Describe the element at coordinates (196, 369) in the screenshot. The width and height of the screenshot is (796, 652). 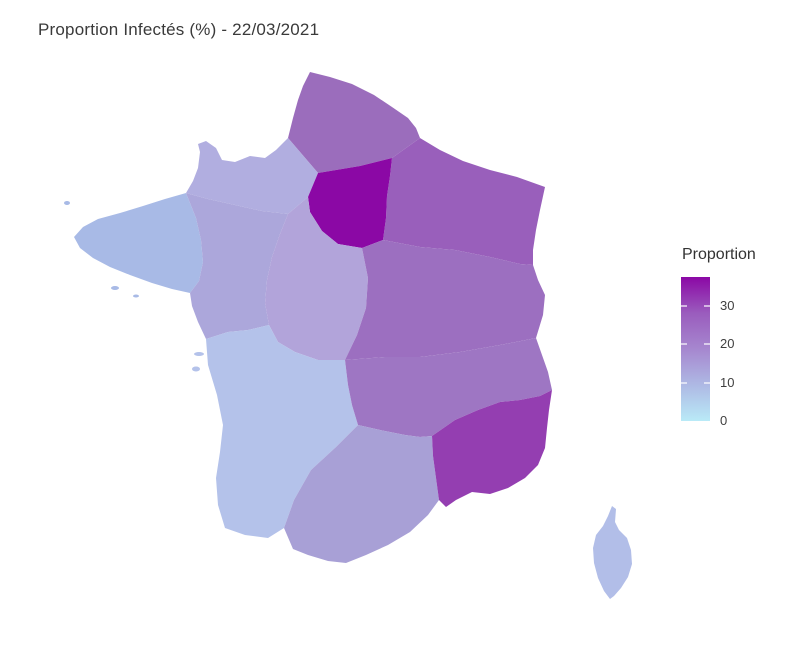
I see `island-oleron` at that location.